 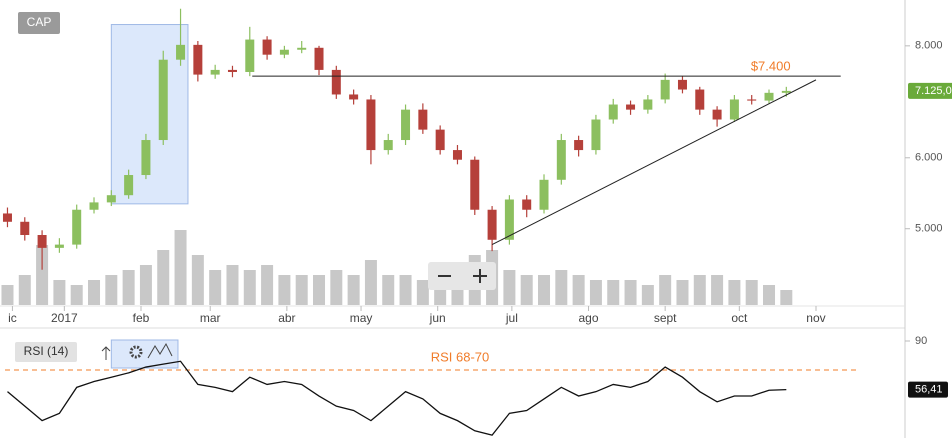 What do you see at coordinates (589, 318) in the screenshot?
I see `x-tick-label: ago` at bounding box center [589, 318].